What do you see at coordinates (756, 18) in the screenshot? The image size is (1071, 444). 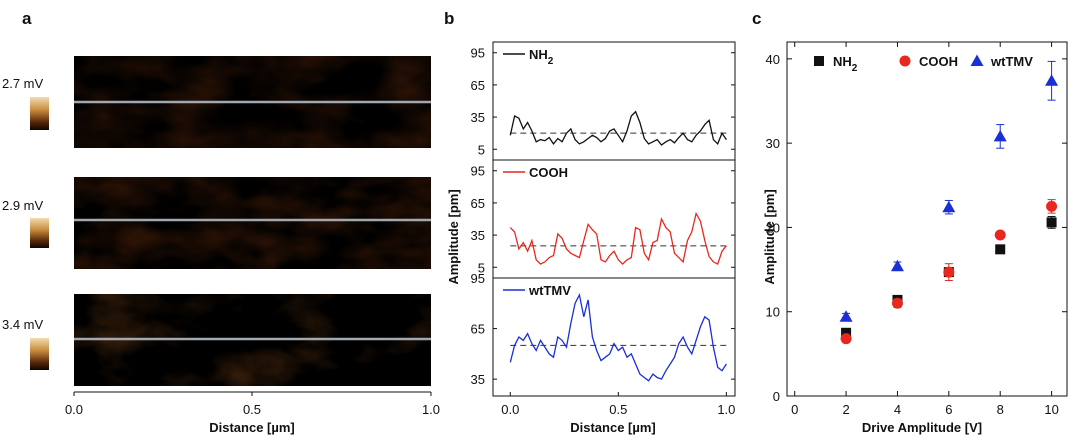 I see `panel-label-c: c` at bounding box center [756, 18].